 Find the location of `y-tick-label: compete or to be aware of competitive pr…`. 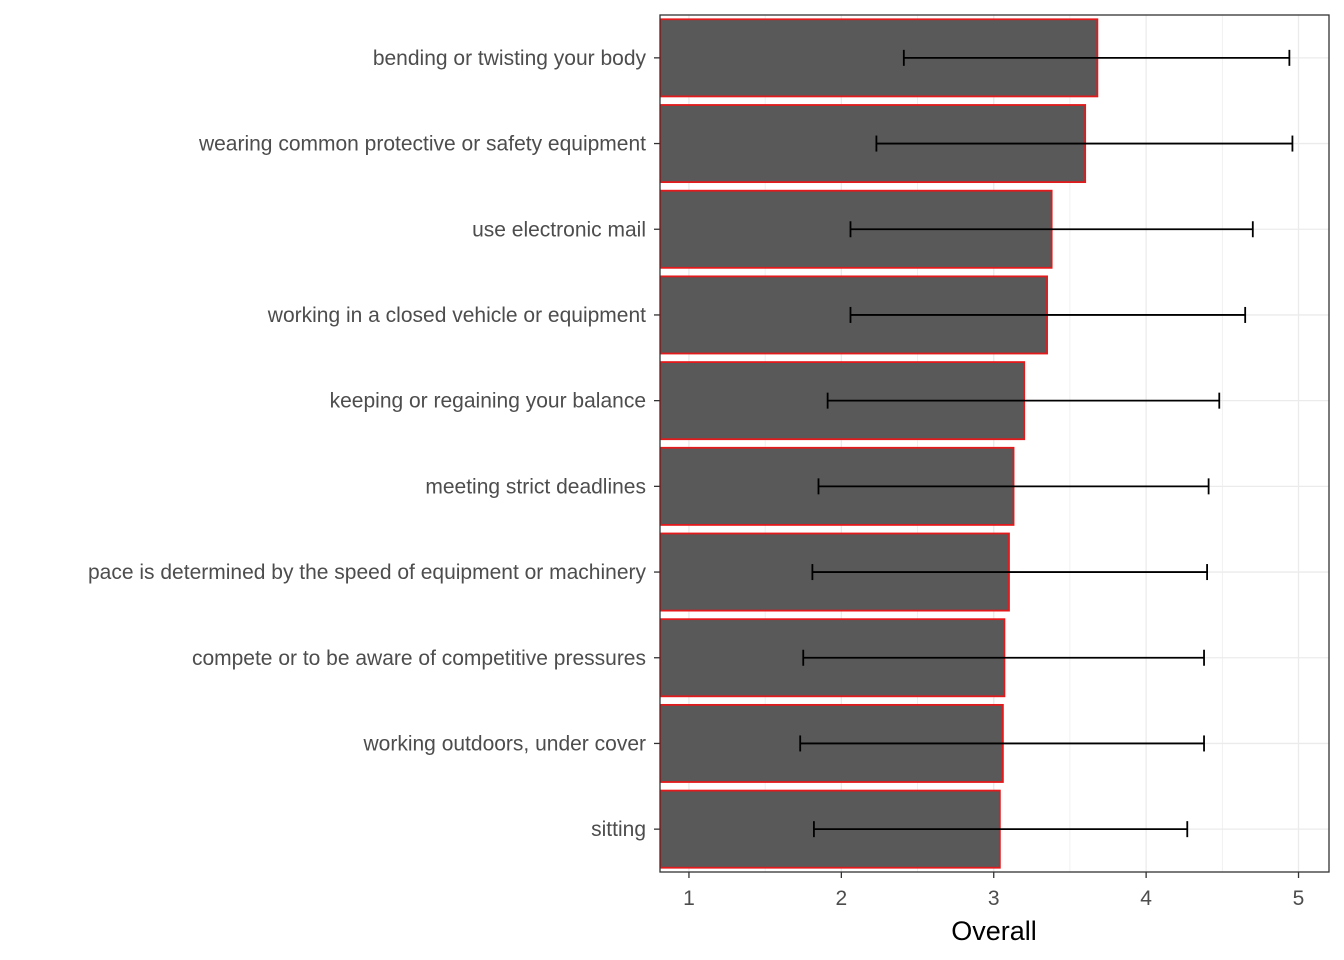

y-tick-label: compete or to be aware of competitive pr… is located at coordinates (419, 658).